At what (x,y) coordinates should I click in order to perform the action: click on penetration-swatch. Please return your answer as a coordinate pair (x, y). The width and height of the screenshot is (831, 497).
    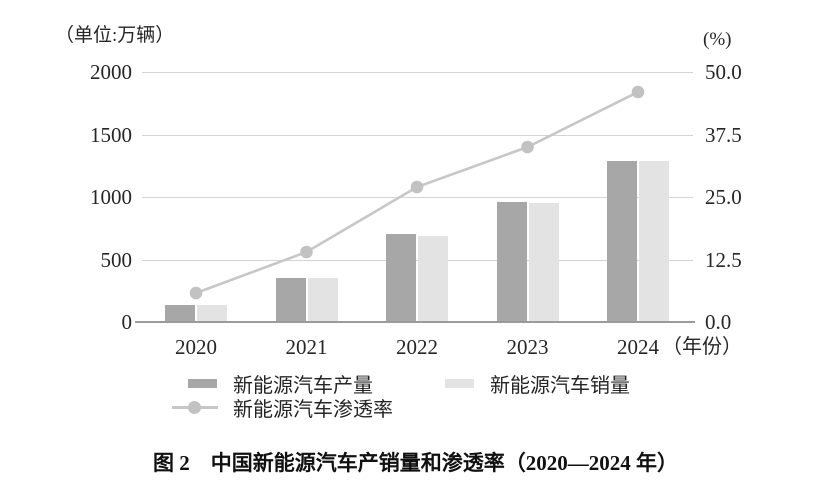
    Looking at the image, I should click on (195, 407).